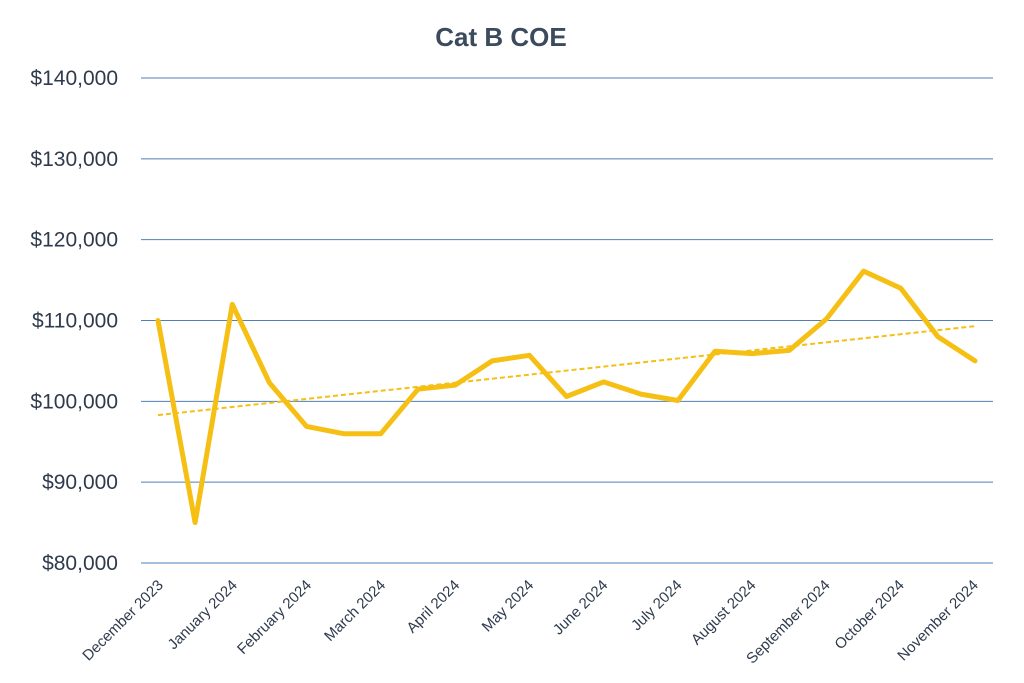 The height and width of the screenshot is (683, 1024). I want to click on x-tick-label: March 2024, so click(355, 611).